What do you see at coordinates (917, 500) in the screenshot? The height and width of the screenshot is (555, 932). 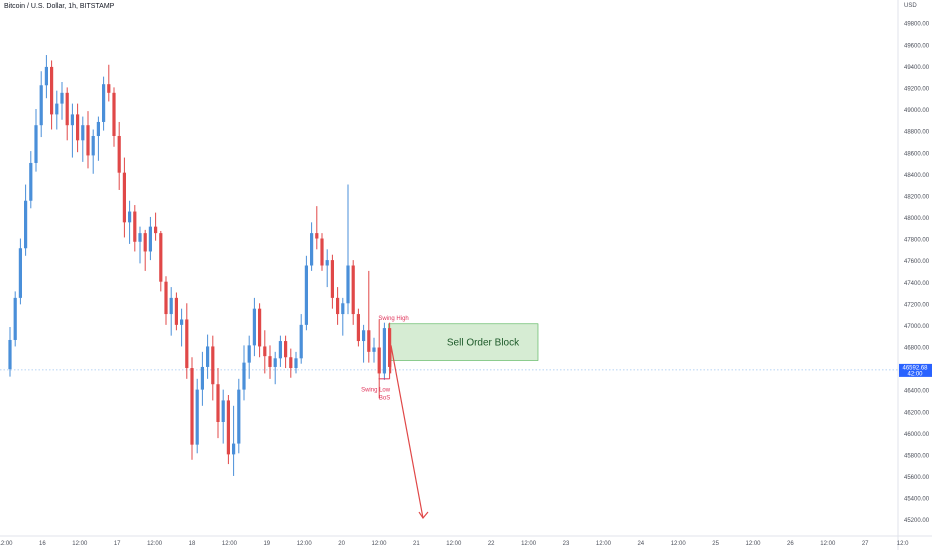 I see `y-tick-label: 45400.00` at bounding box center [917, 500].